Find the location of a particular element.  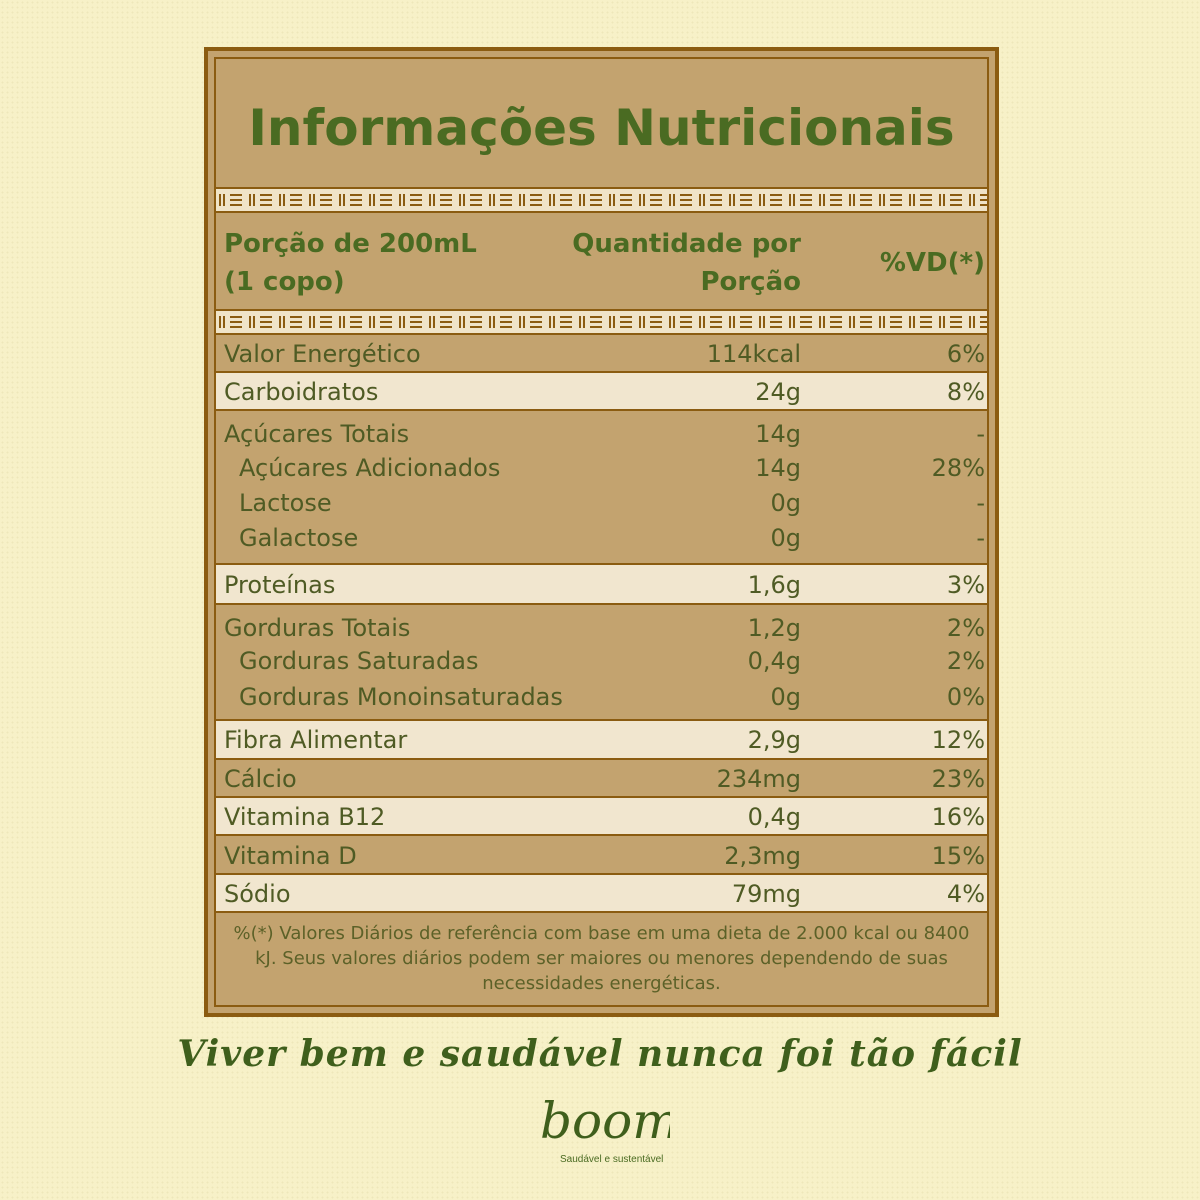

table-row: Carboidratos 24g 8% is located at coordinates (601, 392).